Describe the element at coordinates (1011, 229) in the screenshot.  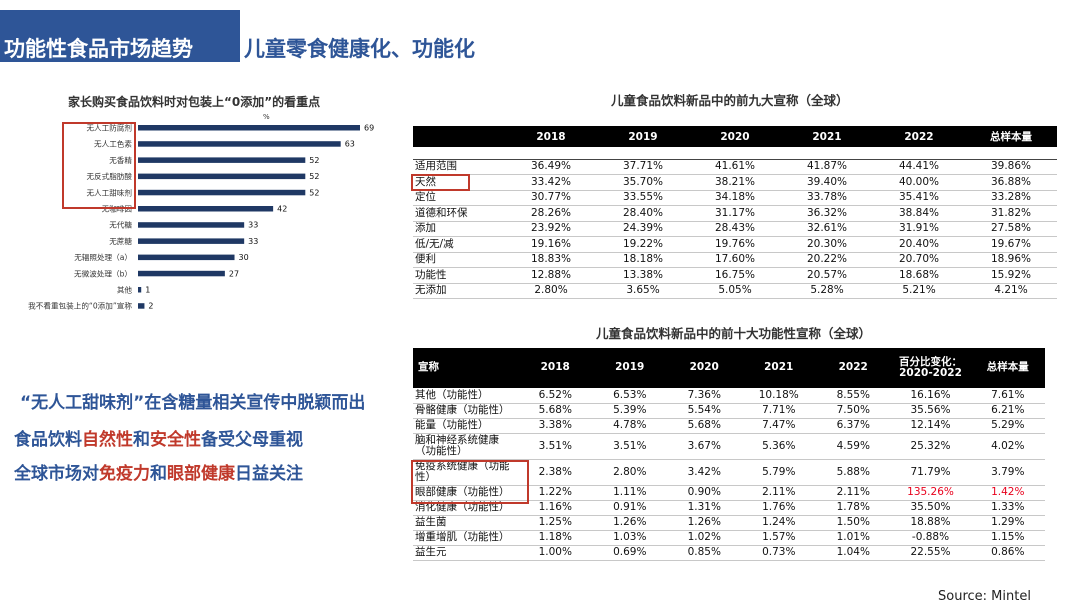
I see `table-cell: 27.58%` at that location.